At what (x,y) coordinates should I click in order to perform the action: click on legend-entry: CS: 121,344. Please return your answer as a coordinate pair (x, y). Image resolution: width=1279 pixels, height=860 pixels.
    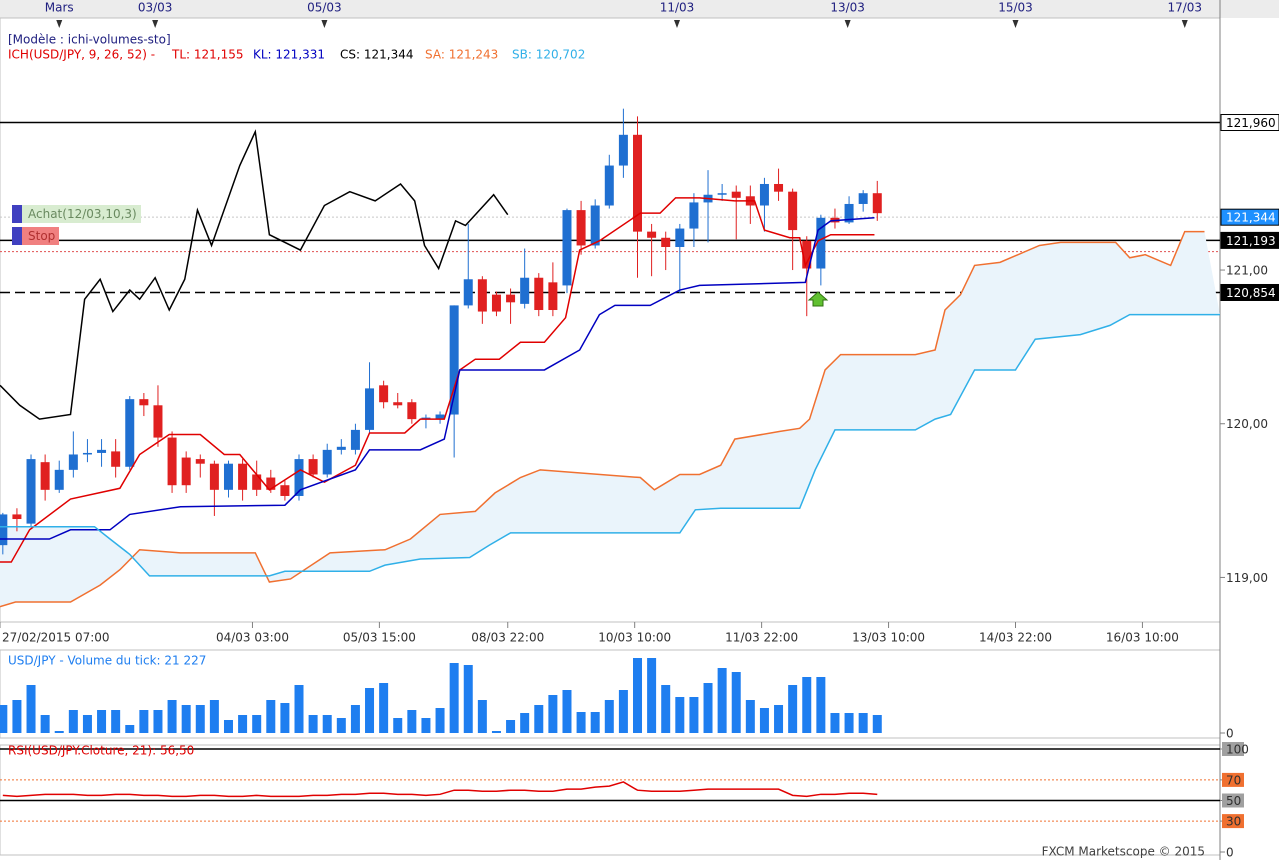
    Looking at the image, I should click on (376, 55).